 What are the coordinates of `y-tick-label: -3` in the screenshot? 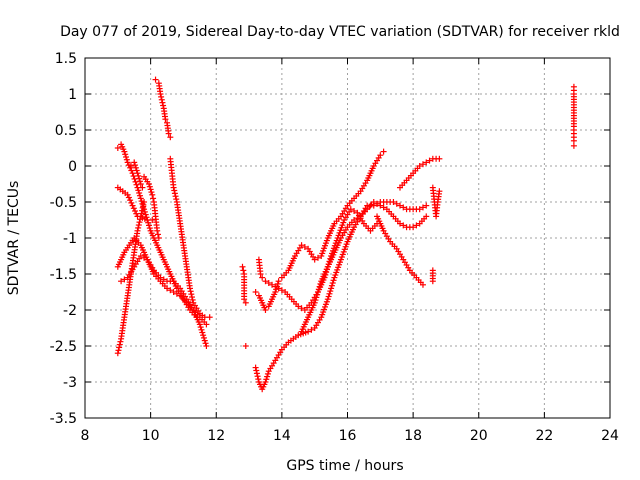 It's located at (70, 383).